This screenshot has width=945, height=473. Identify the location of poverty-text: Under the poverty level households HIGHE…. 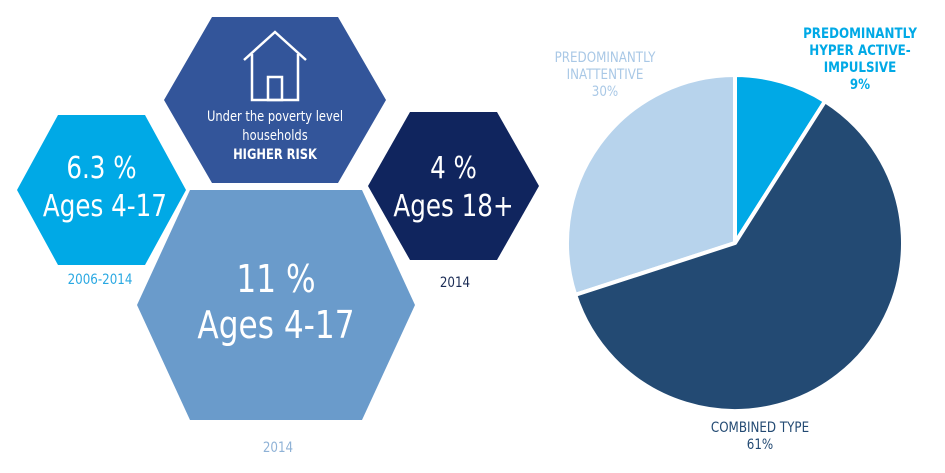
(275, 136).